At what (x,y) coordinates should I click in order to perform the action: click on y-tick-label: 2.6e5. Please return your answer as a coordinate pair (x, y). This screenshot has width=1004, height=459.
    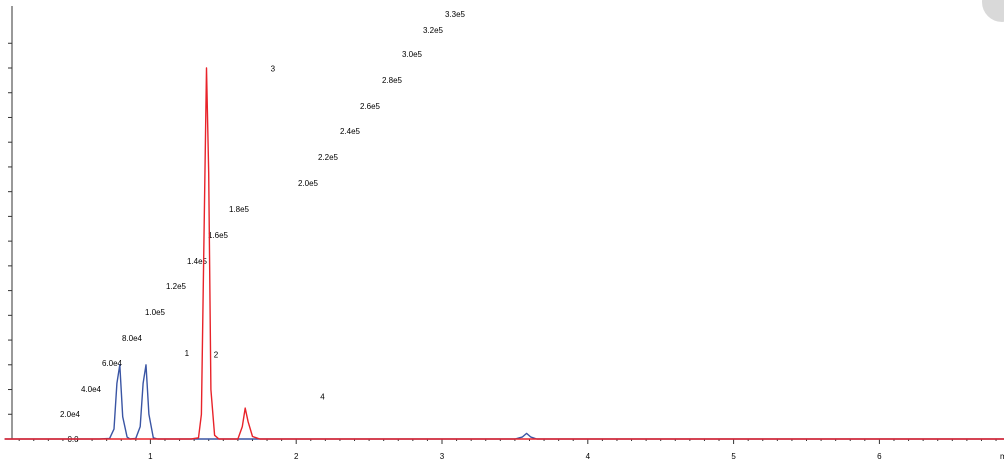
    Looking at the image, I should click on (370, 106).